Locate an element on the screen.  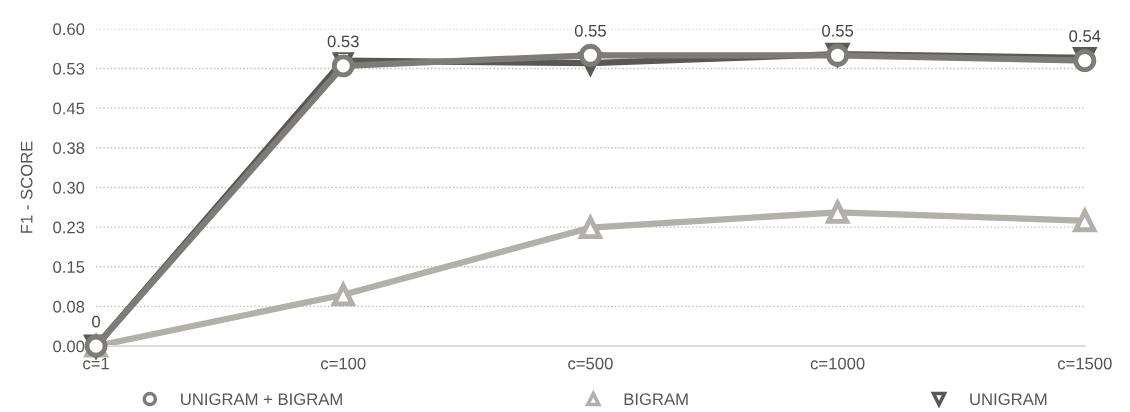
y-tick-label: 0.23 is located at coordinates (69, 227).